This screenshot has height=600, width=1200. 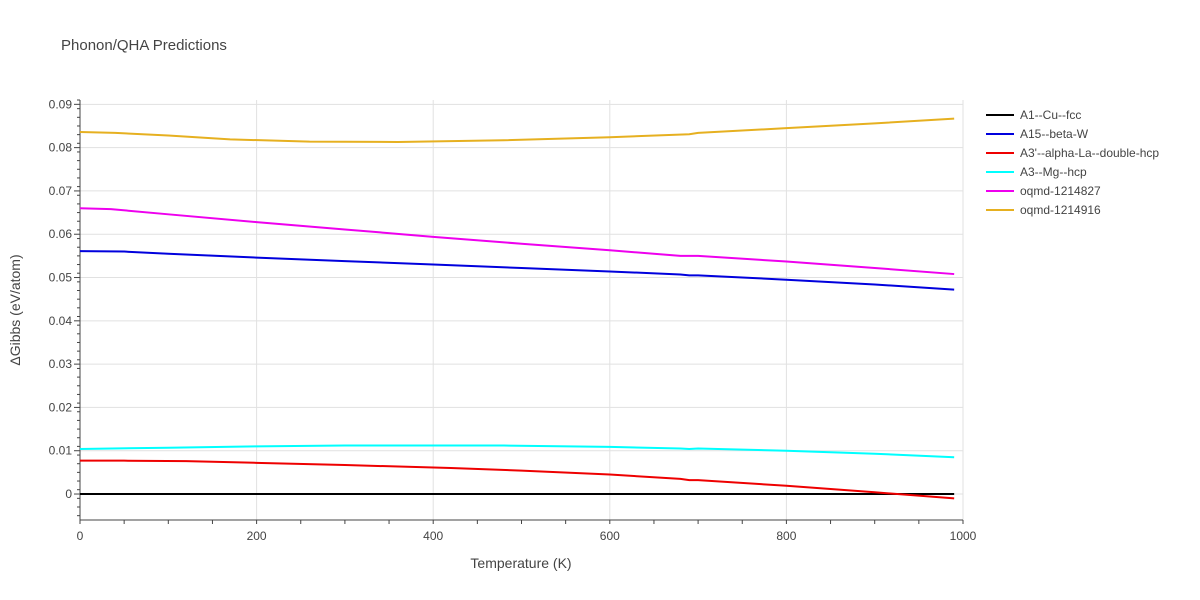 What do you see at coordinates (517, 479) in the screenshot?
I see `series-line-A3'--alpha-La--double-hcp` at bounding box center [517, 479].